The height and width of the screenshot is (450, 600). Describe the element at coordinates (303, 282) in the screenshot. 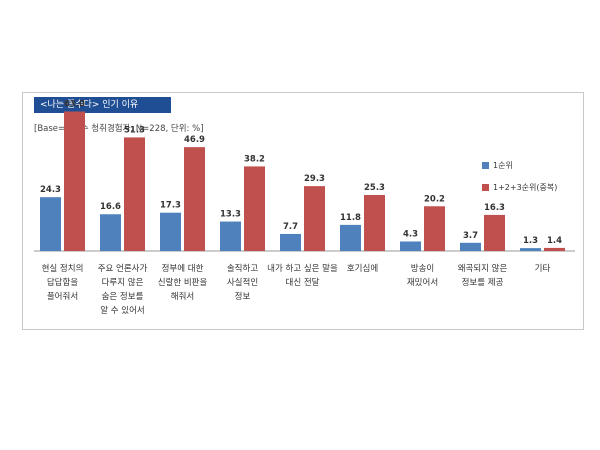

I see `category-label-5-line-2: 대신 전달` at that location.